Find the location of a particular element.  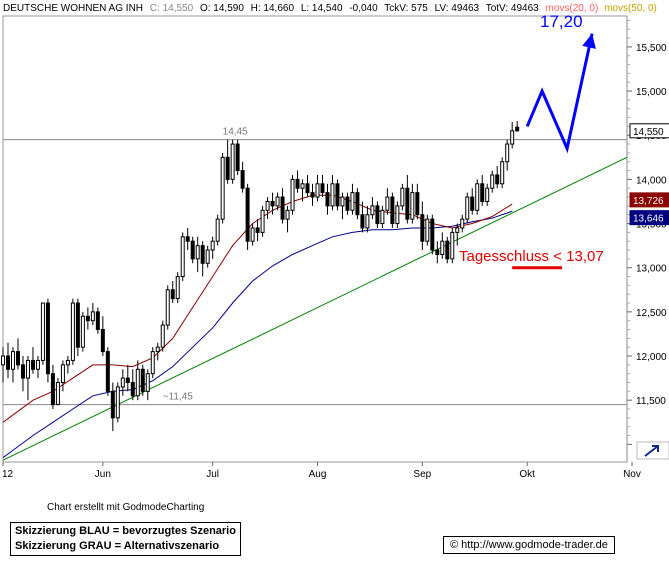

note-grey-scenario: Skizzierung GRAU = Alternativszenario is located at coordinates (117, 546).